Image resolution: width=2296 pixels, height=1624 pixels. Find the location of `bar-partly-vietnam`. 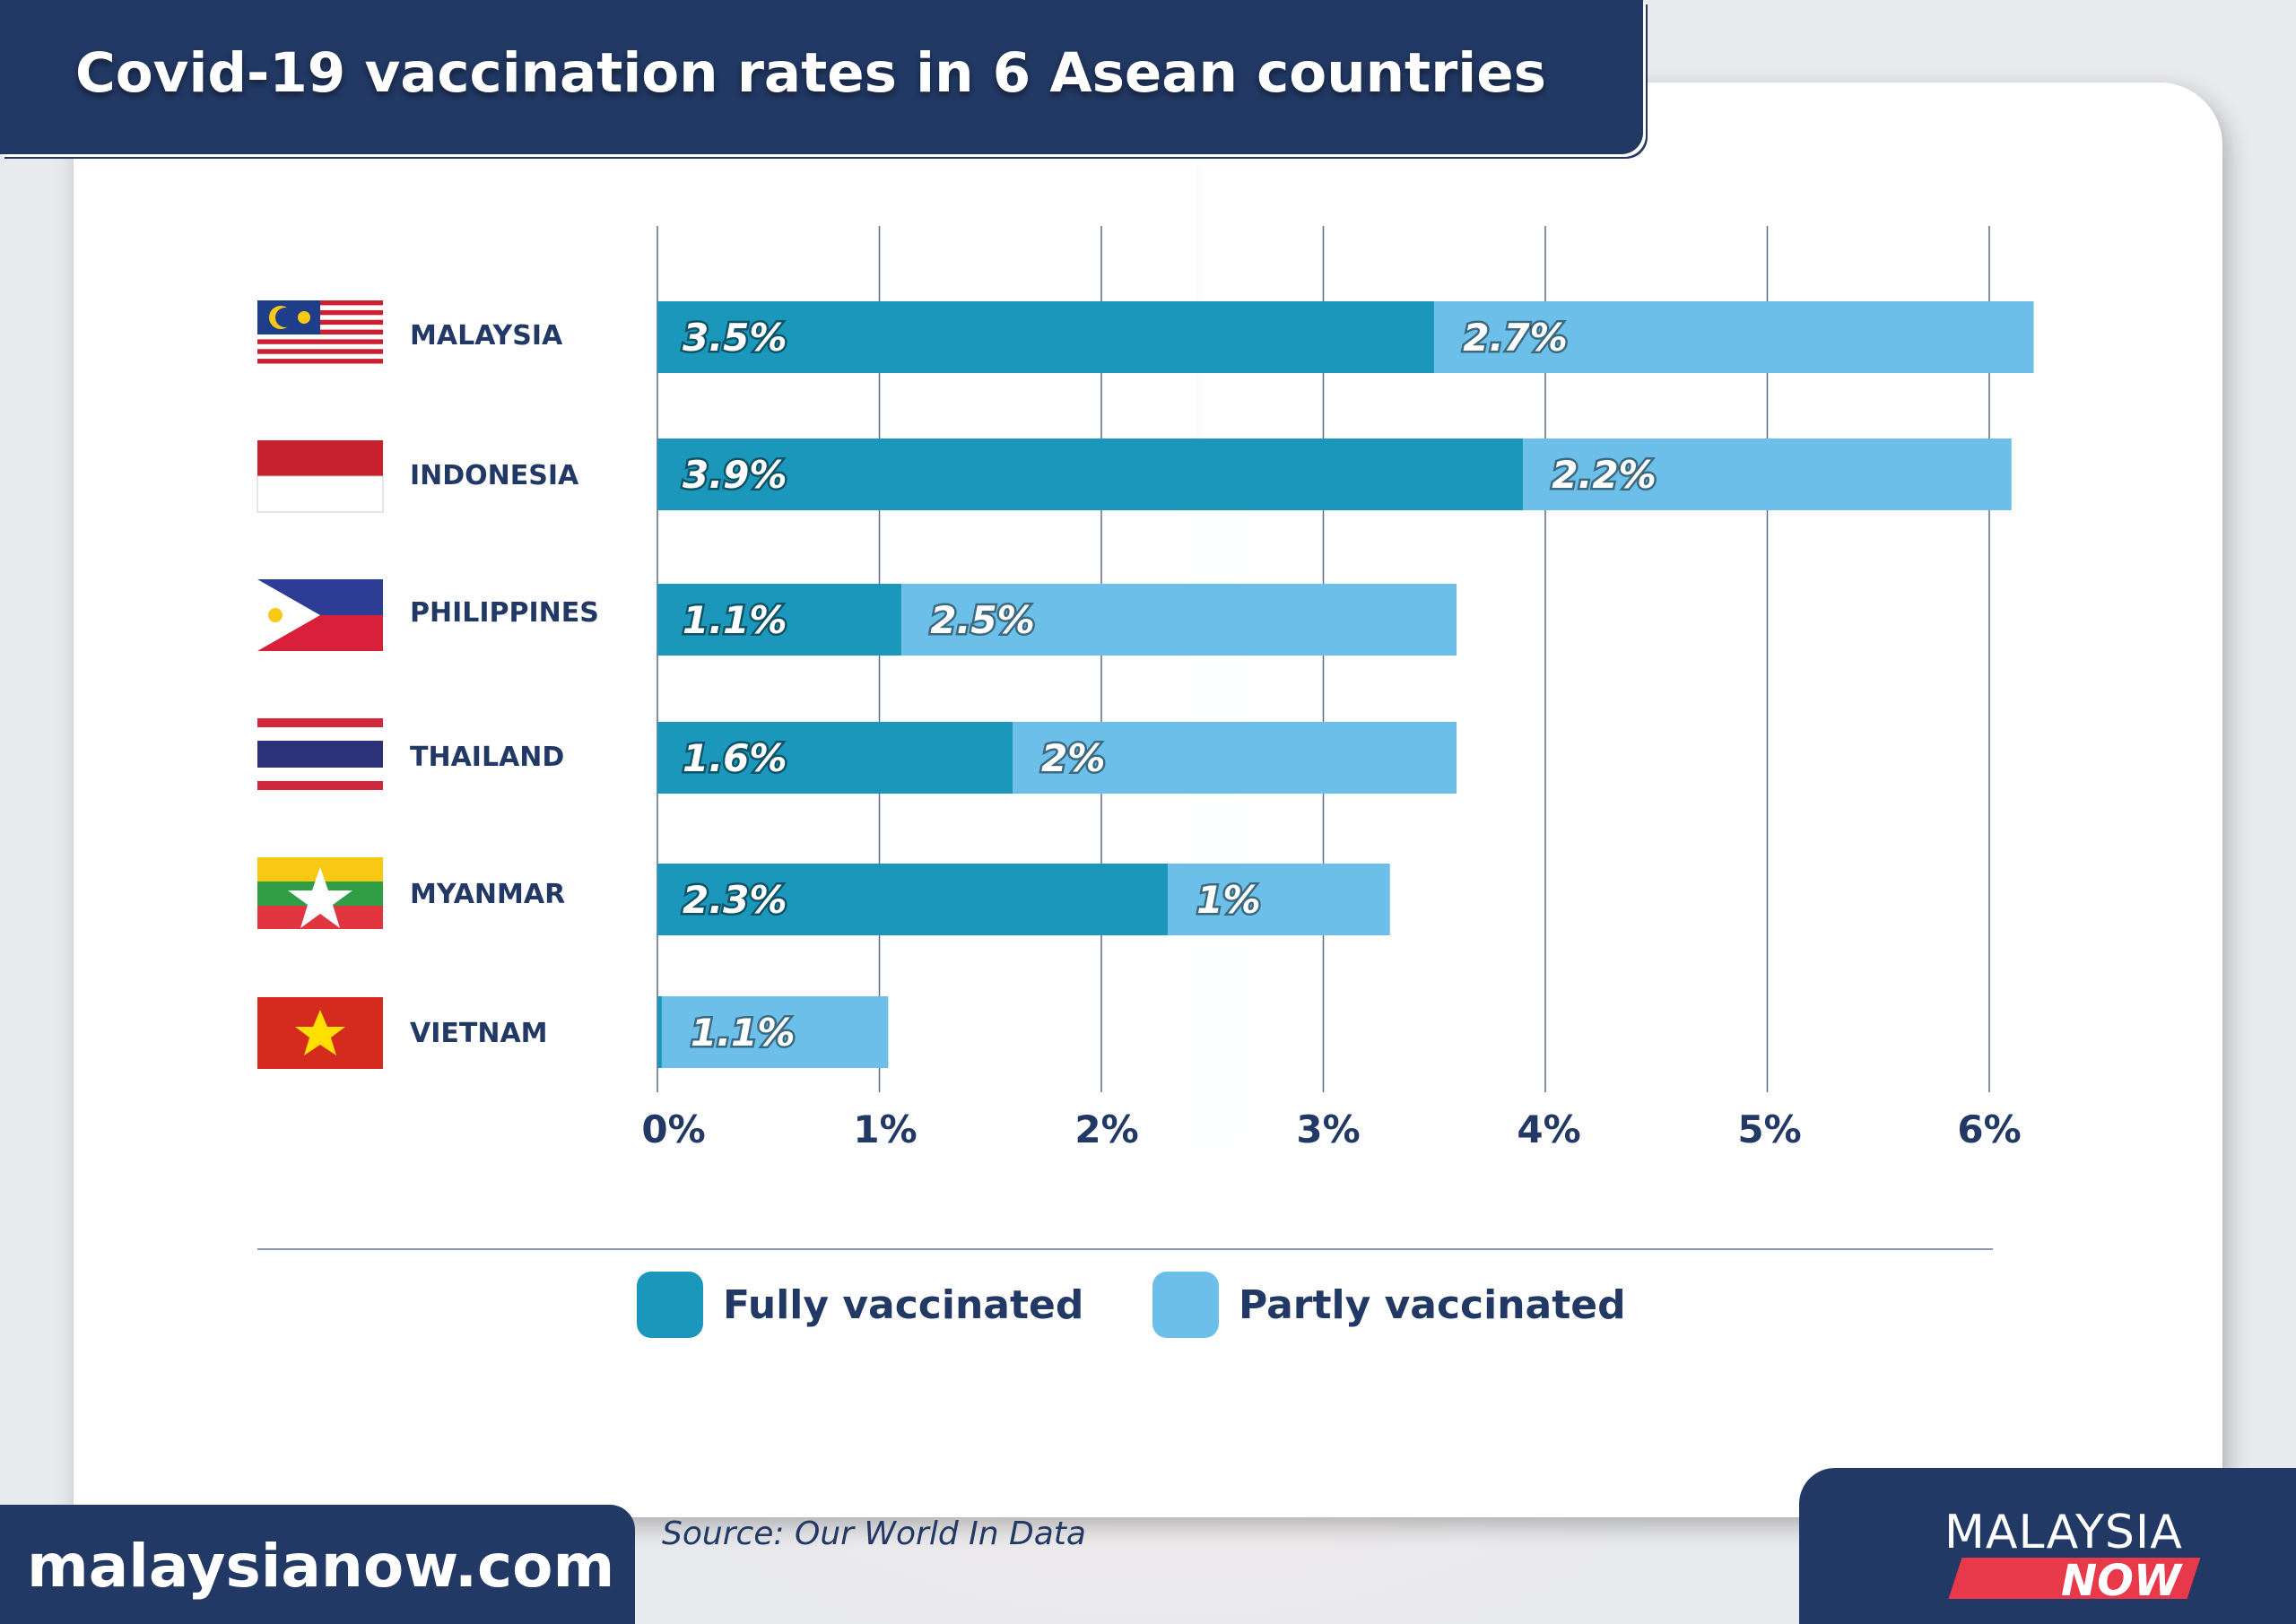

bar-partly-vietnam is located at coordinates (775, 1032).